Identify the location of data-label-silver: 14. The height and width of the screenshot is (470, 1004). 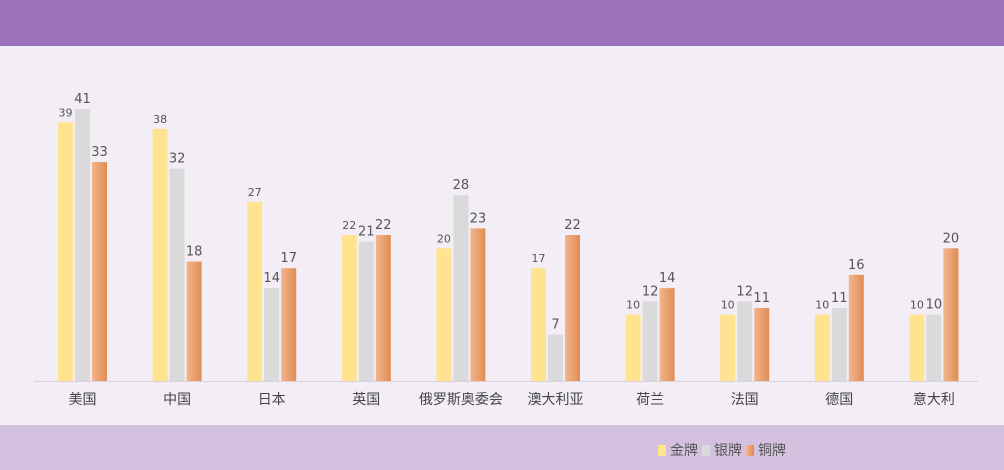
(271, 278).